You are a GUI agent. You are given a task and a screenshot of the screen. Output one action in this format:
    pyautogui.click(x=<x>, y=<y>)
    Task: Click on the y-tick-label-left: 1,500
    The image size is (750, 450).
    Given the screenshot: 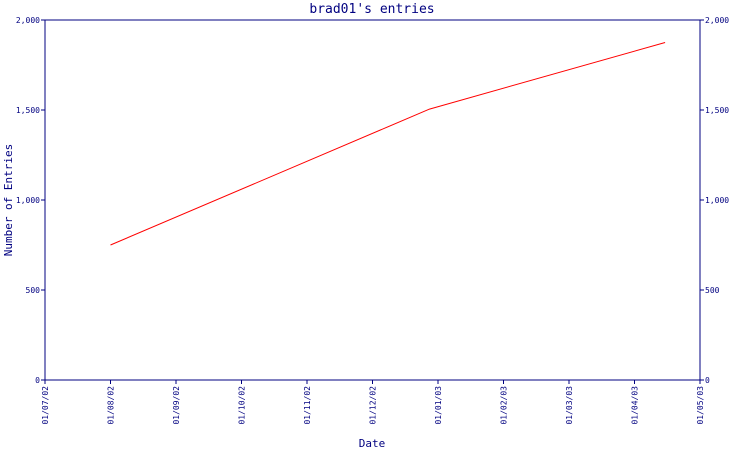 What is the action you would take?
    pyautogui.click(x=28, y=110)
    